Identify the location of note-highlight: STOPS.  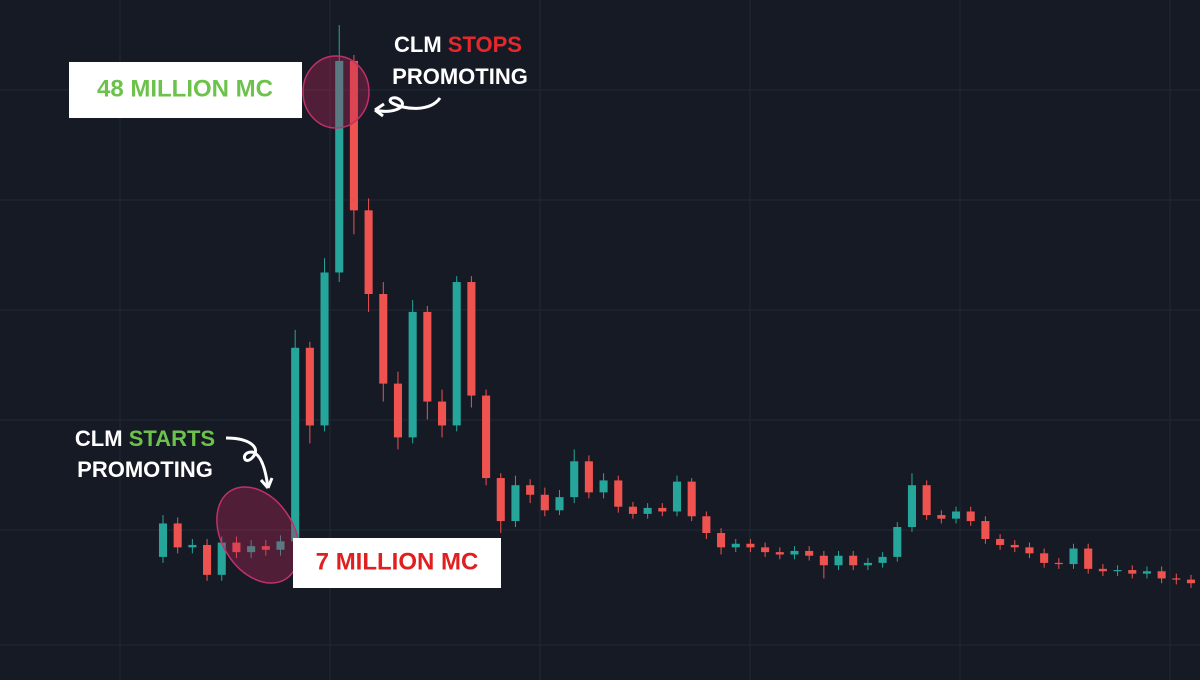
(485, 44).